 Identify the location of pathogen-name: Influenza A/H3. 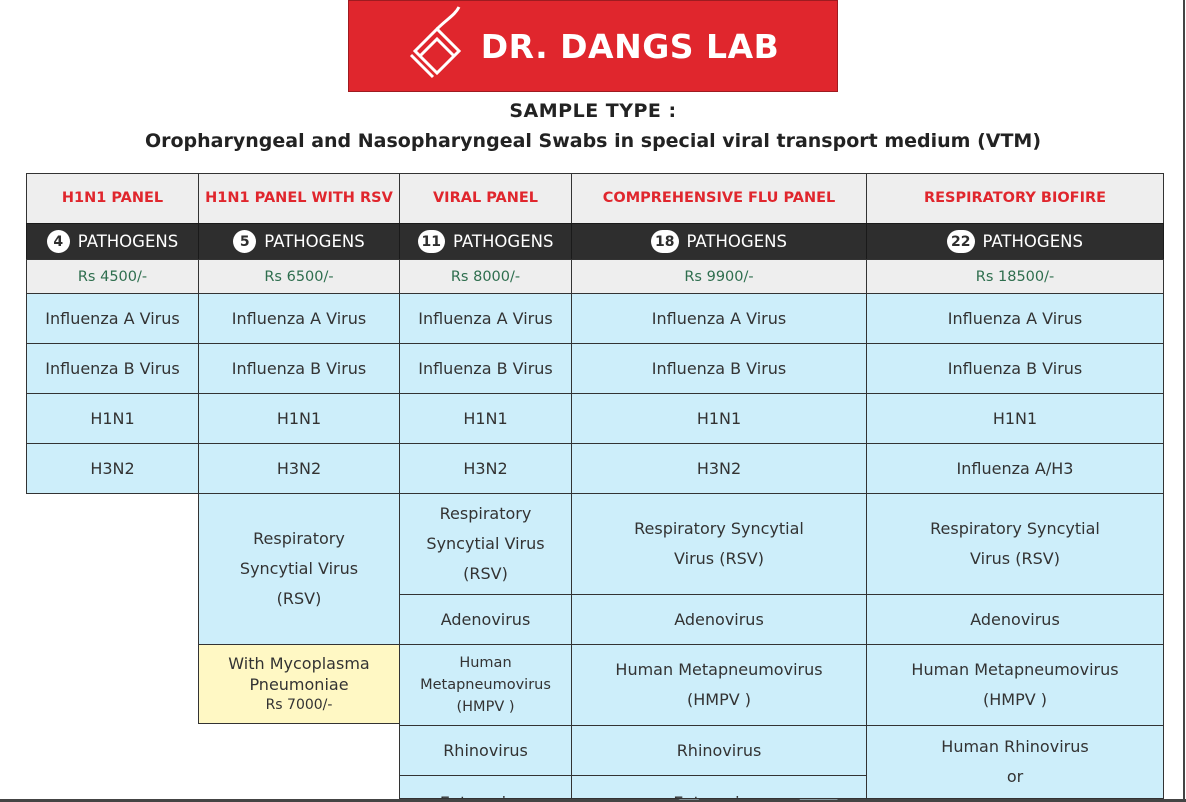
(1015, 468).